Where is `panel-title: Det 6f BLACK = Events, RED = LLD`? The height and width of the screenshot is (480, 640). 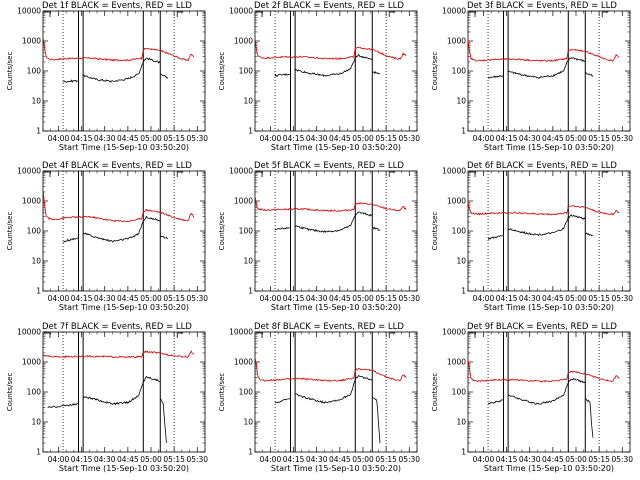 panel-title: Det 6f BLACK = Events, RED = LLD is located at coordinates (542, 166).